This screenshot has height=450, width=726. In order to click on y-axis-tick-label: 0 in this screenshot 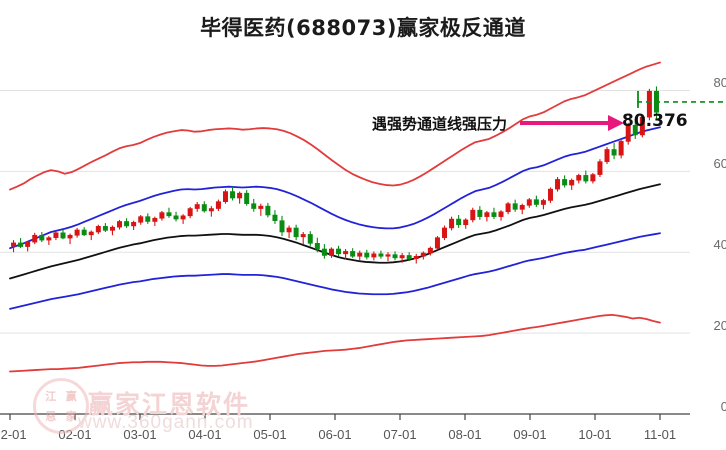, I will do `click(723, 406)`.